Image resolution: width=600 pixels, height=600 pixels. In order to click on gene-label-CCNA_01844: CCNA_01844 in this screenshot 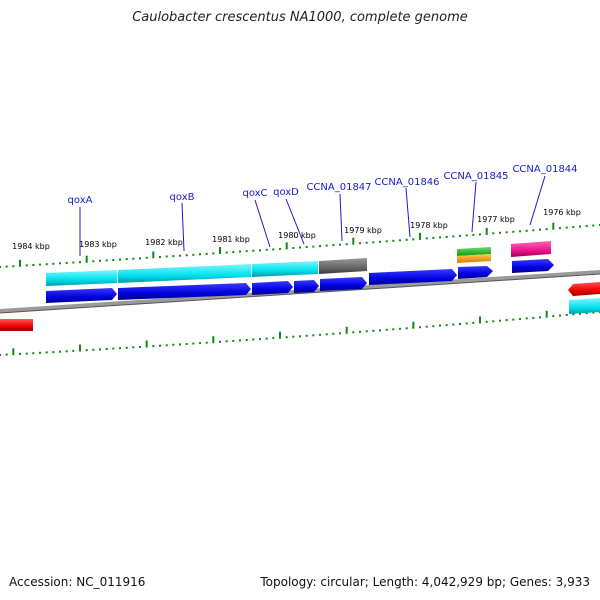, I will do `click(544, 169)`.